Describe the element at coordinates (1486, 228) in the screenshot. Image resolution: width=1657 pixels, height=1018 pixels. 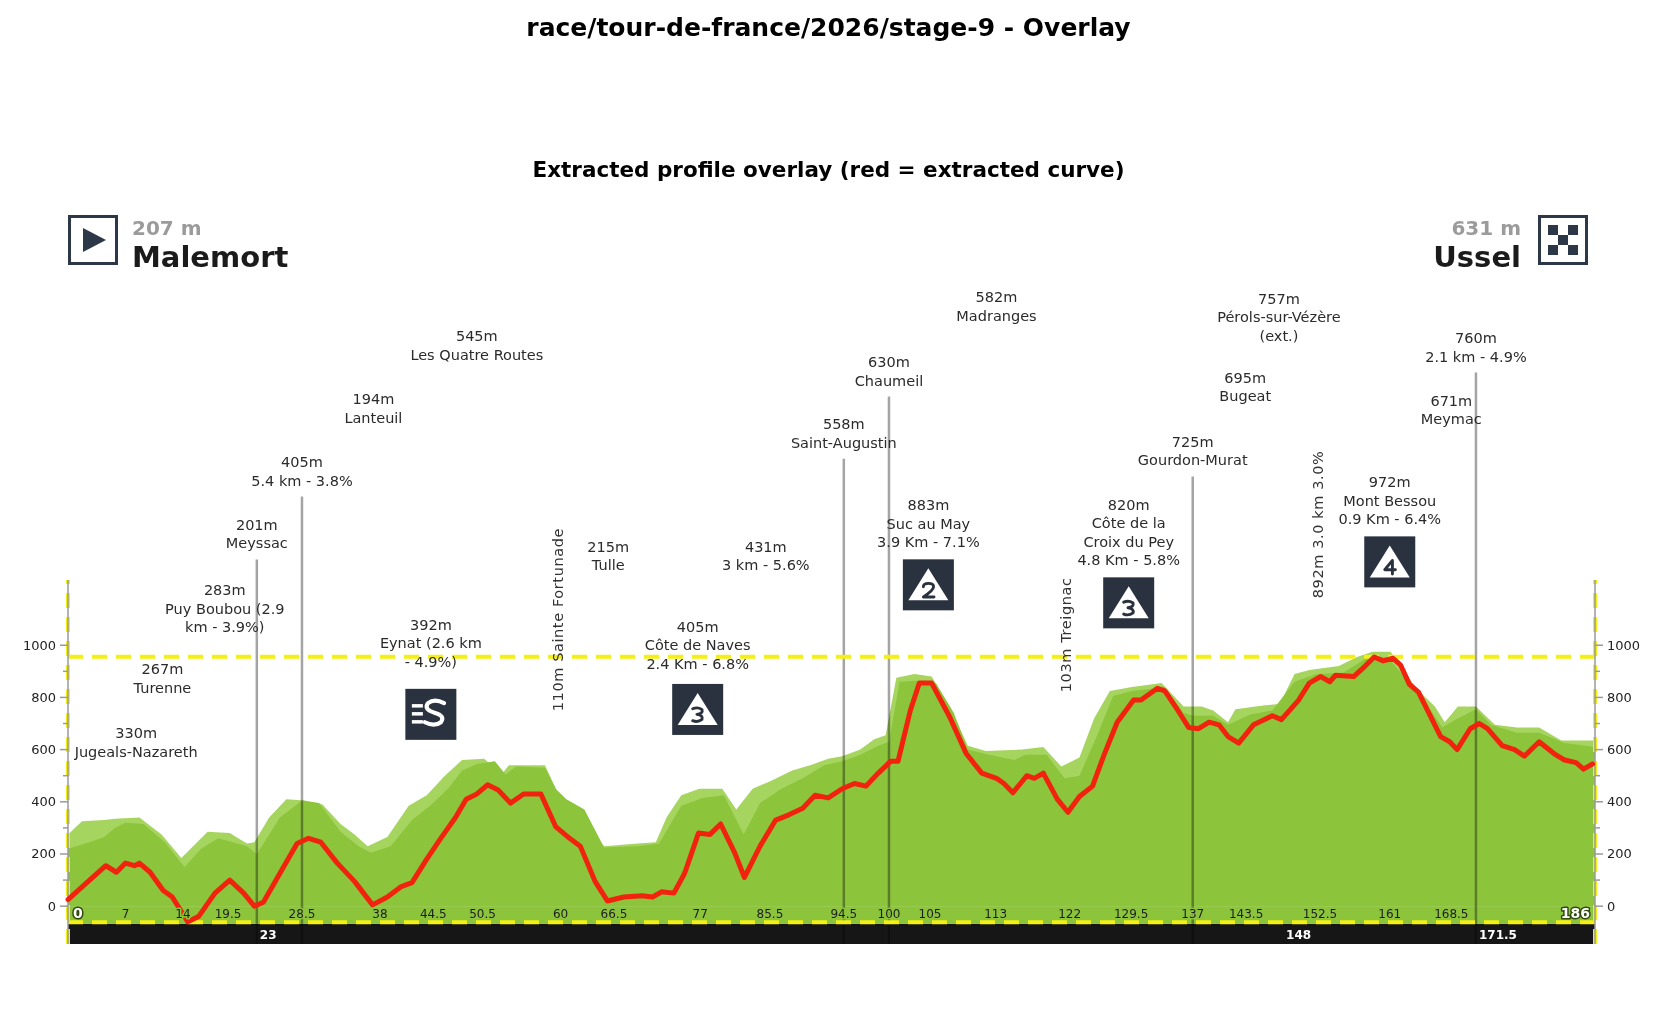
I see `text: 631 m` at that location.